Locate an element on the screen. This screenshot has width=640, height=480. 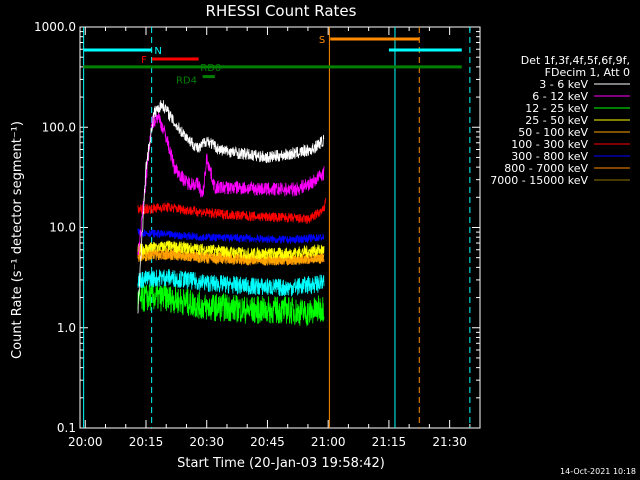
x-tick-label: 21:15 is located at coordinates (389, 442).